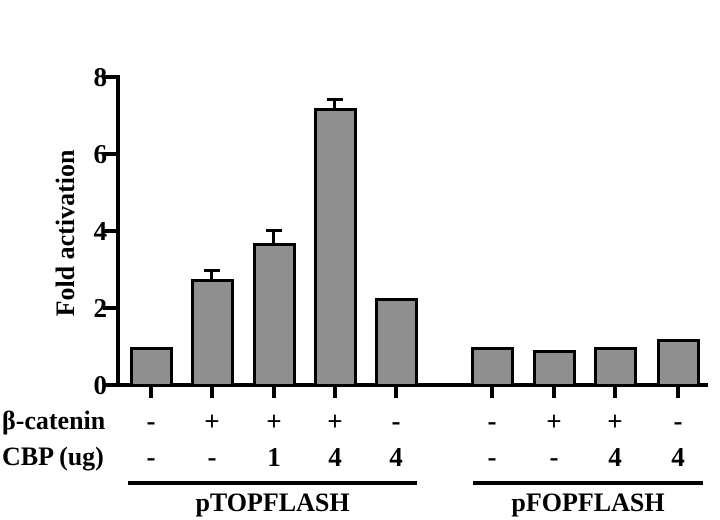 This screenshot has height=520, width=720. What do you see at coordinates (100, 231) in the screenshot?
I see `y-axis-tick-label: 4` at bounding box center [100, 231].